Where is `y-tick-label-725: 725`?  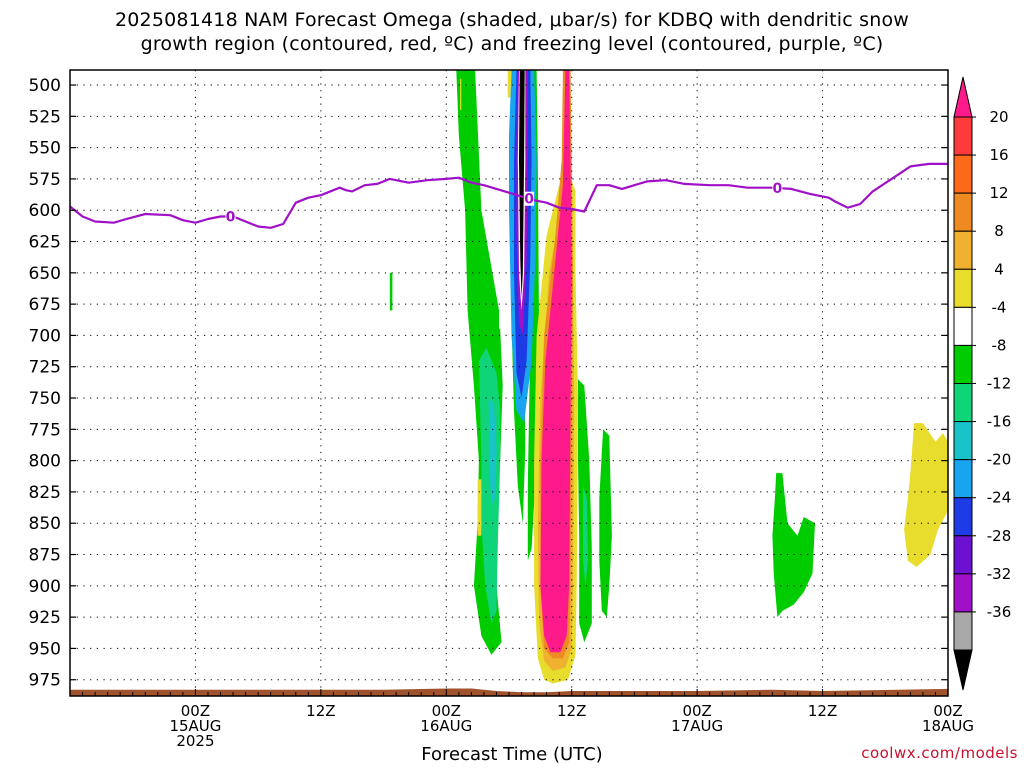 y-tick-label-725: 725 is located at coordinates (45, 368).